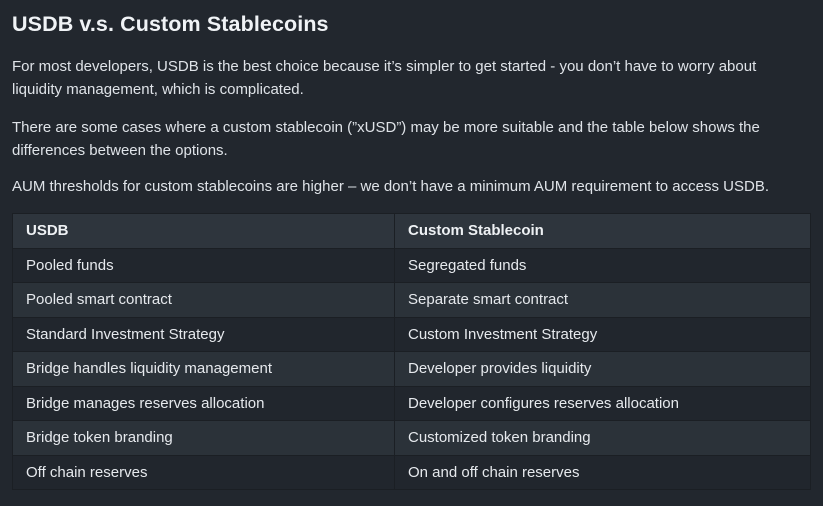  Describe the element at coordinates (203, 265) in the screenshot. I see `table-cell-usdb: Pooled funds` at that location.